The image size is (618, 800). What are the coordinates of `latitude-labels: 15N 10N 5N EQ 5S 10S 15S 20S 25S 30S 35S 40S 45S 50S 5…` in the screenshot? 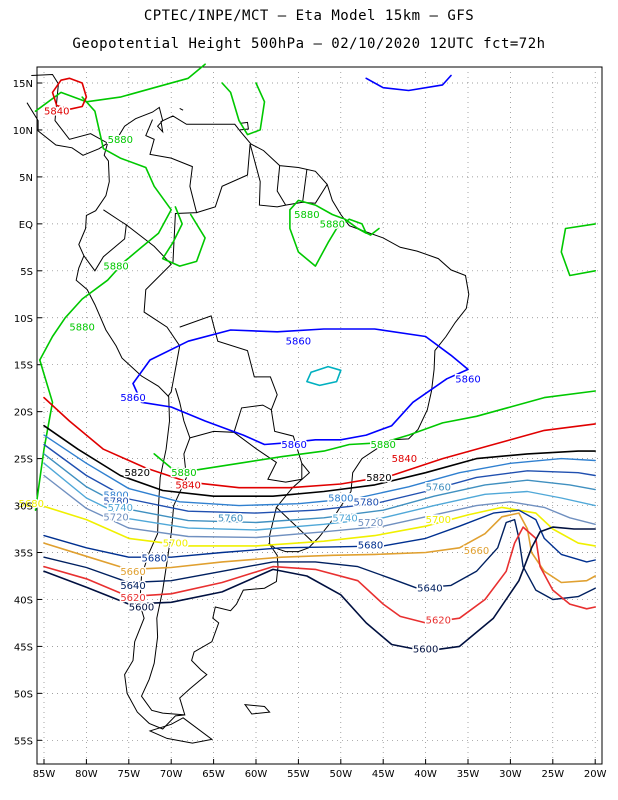 It's located at (23, 413).